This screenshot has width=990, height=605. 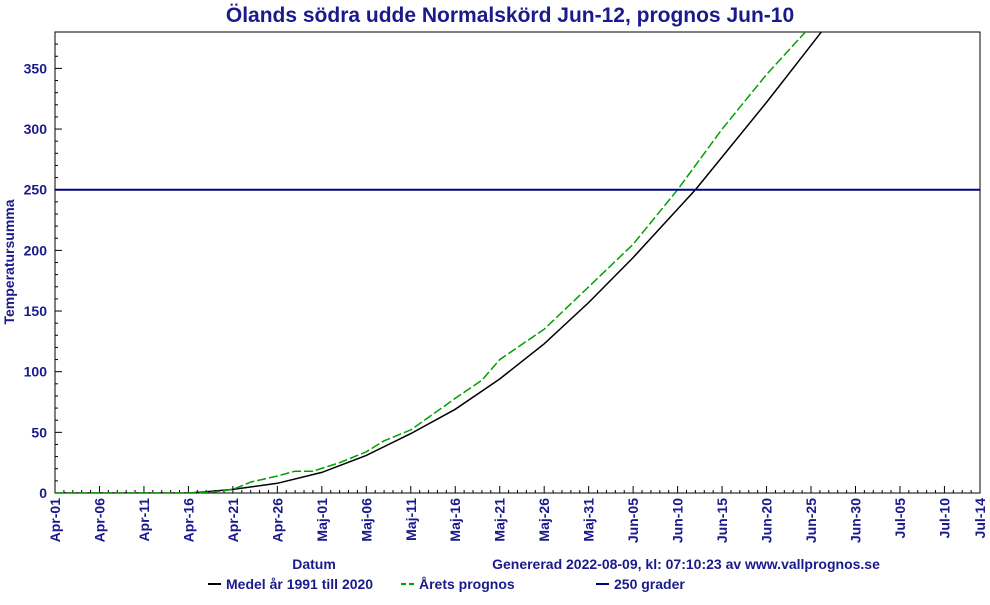 I want to click on x-tick-label: Apr-21, so click(x=233, y=520).